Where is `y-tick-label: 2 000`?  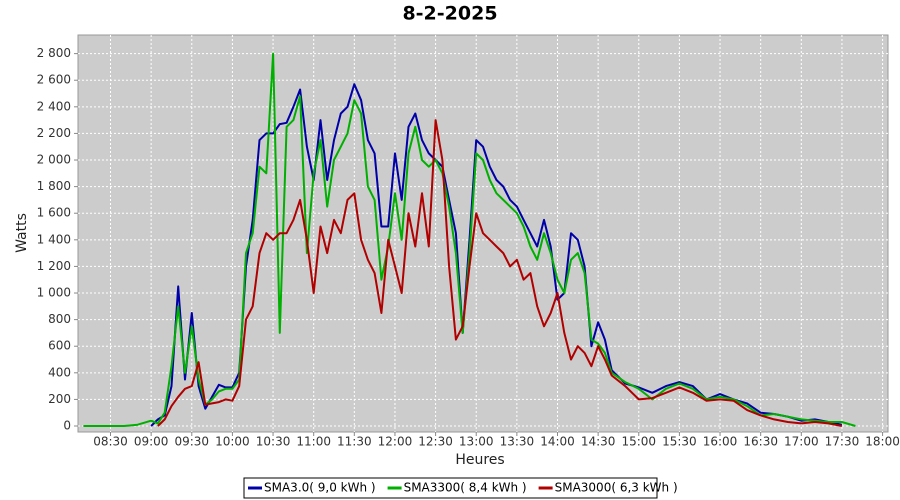 y-tick-label: 2 000 is located at coordinates (54, 160).